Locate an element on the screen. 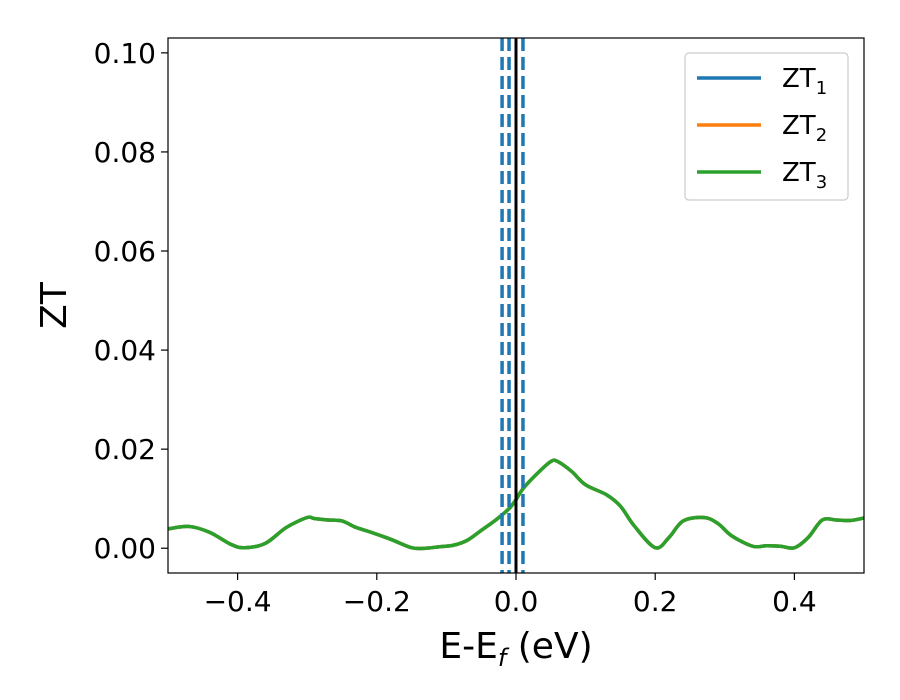 The width and height of the screenshot is (900, 700). y-tick-label: 0.02 is located at coordinates (125, 449).